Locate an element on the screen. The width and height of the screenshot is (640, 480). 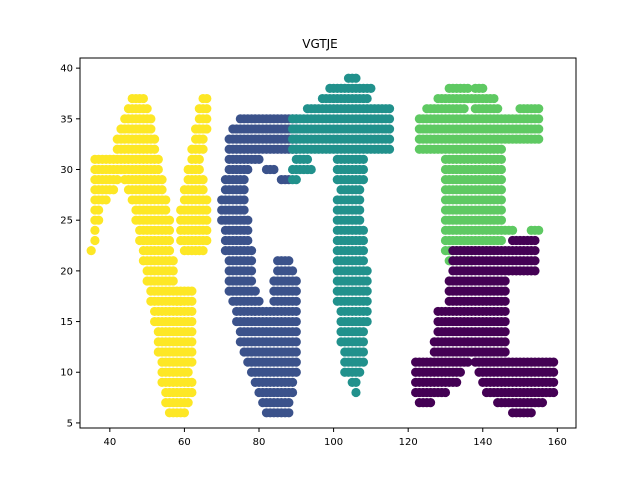
y-tick-label: 25 is located at coordinates (66, 221).